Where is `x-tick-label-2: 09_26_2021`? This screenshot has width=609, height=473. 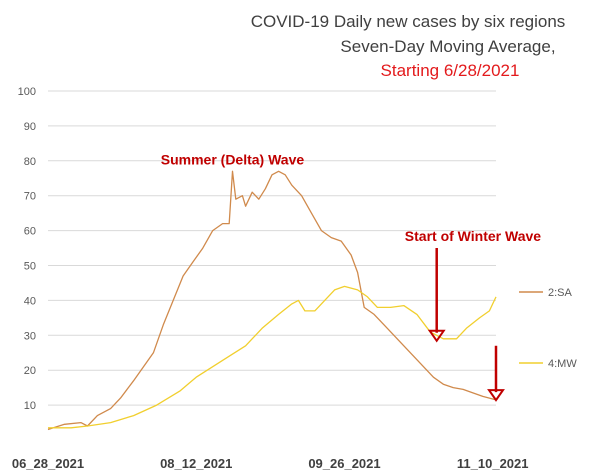 x-tick-label-2: 09_26_2021 is located at coordinates (344, 463).